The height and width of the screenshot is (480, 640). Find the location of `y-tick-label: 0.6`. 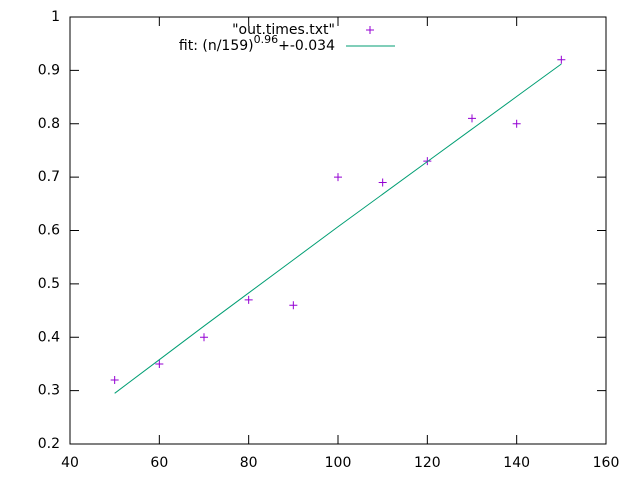

y-tick-label: 0.6 is located at coordinates (49, 231).